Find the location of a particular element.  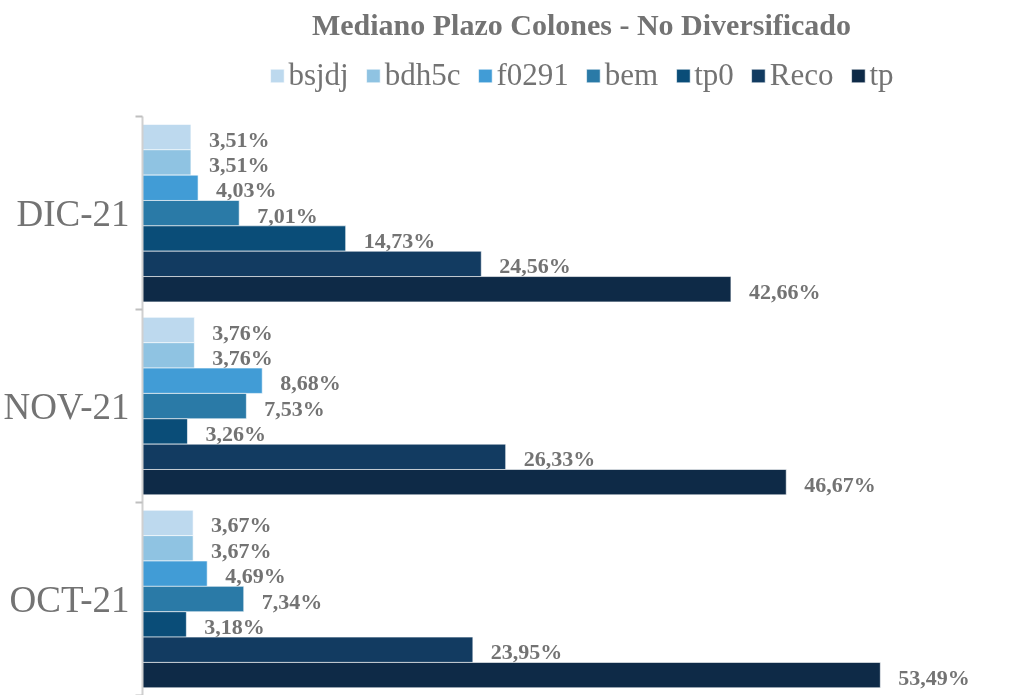

data-label: 7,01% is located at coordinates (287, 215).